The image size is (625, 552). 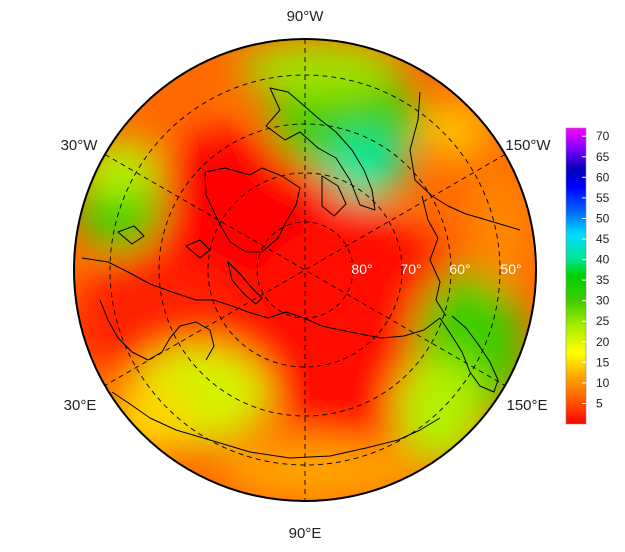 I want to click on lat-label-50: 50°, so click(x=510, y=269).